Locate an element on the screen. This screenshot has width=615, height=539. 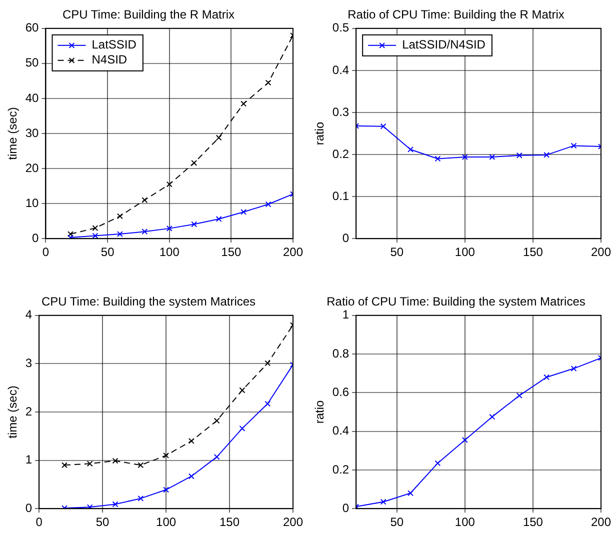
y-tick-label: 0.8 is located at coordinates (341, 353).